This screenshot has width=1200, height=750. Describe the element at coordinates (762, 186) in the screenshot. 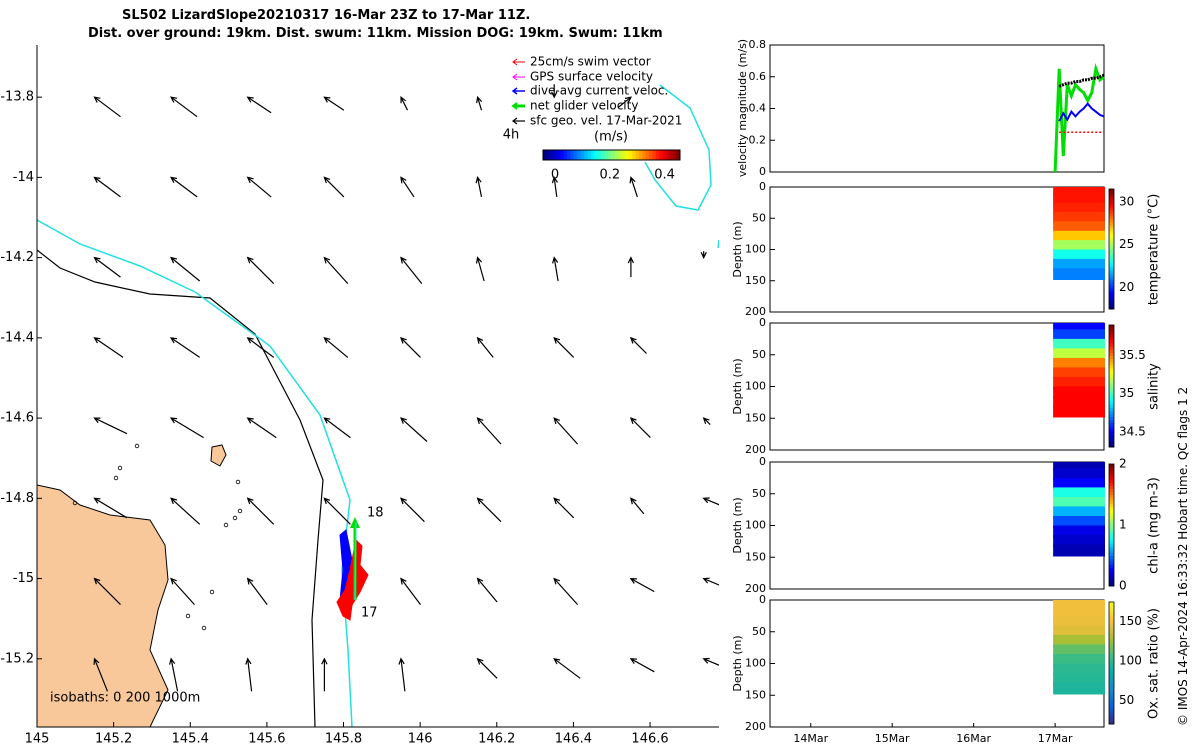

I see `temperature-y-tick-label: 0` at that location.